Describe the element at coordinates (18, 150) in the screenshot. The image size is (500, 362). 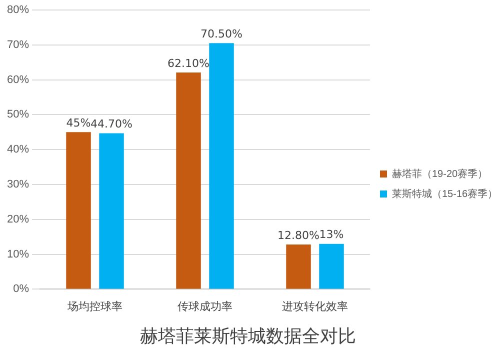
I see `y-tick-label: 40%` at that location.